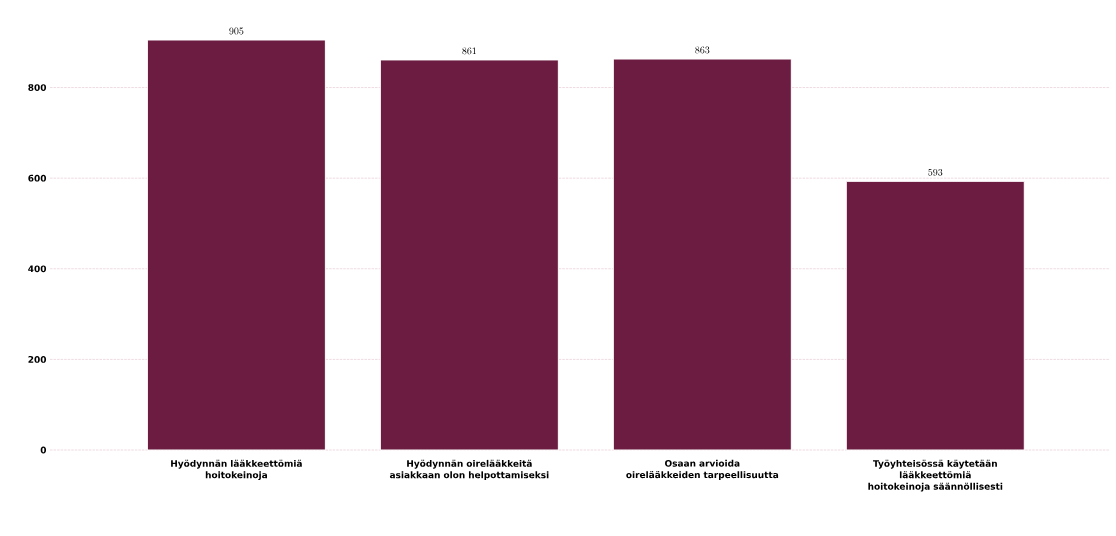 This screenshot has height=536, width=1116. What do you see at coordinates (935, 172) in the screenshot?
I see `data-label: 593` at bounding box center [935, 172].